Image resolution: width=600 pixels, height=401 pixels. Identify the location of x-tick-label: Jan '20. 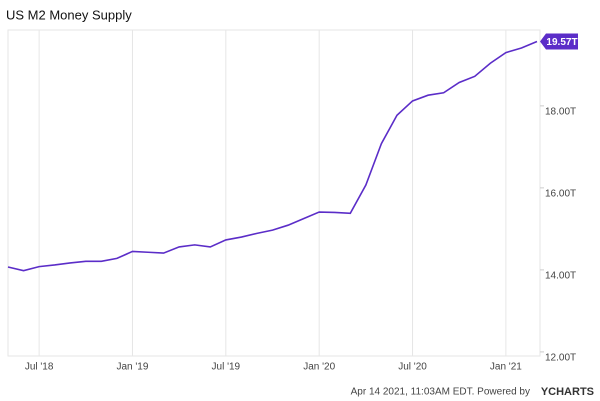
(319, 367).